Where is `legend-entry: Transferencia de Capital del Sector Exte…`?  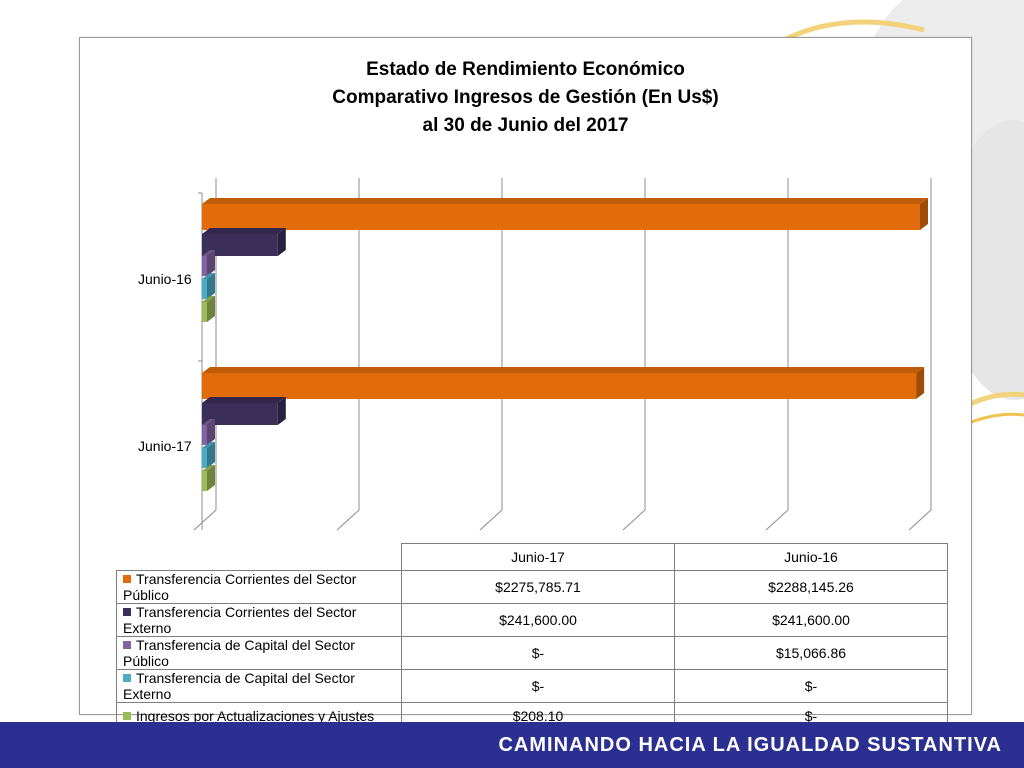
legend-entry: Transferencia de Capital del Sector Exte… is located at coordinates (259, 686).